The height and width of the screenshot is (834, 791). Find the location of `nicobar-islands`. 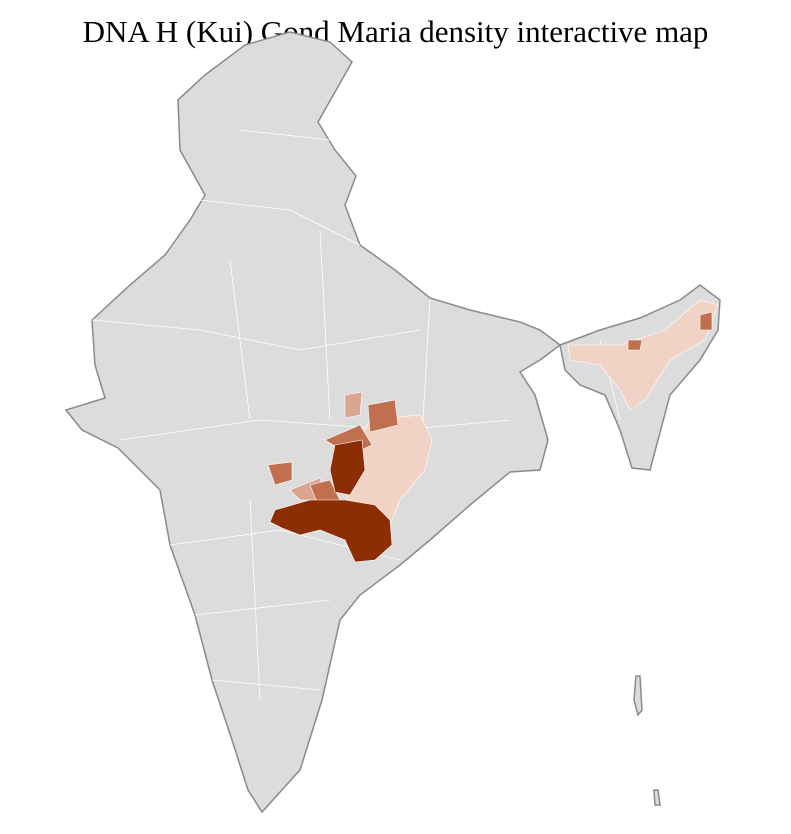

nicobar-islands is located at coordinates (657, 797).